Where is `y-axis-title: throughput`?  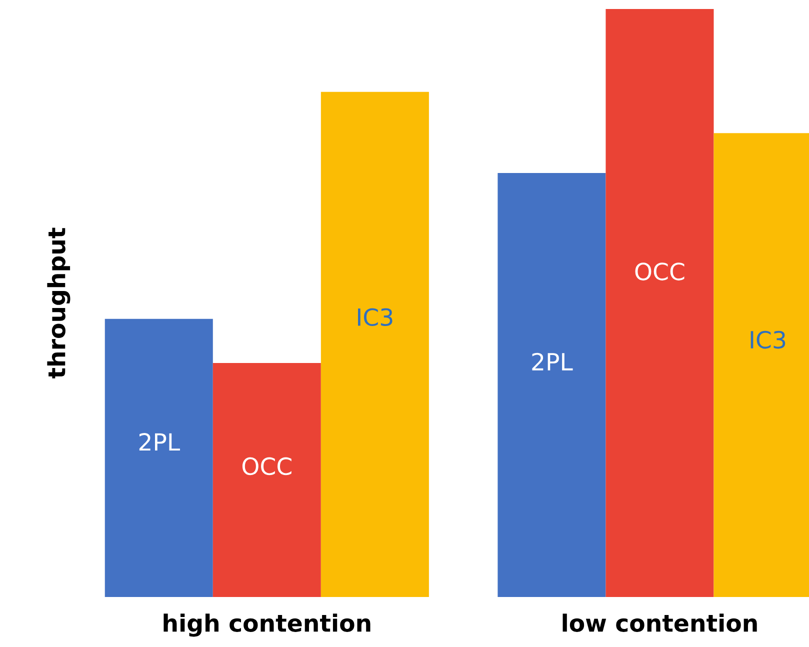
y-axis-title: throughput is located at coordinates (58, 303).